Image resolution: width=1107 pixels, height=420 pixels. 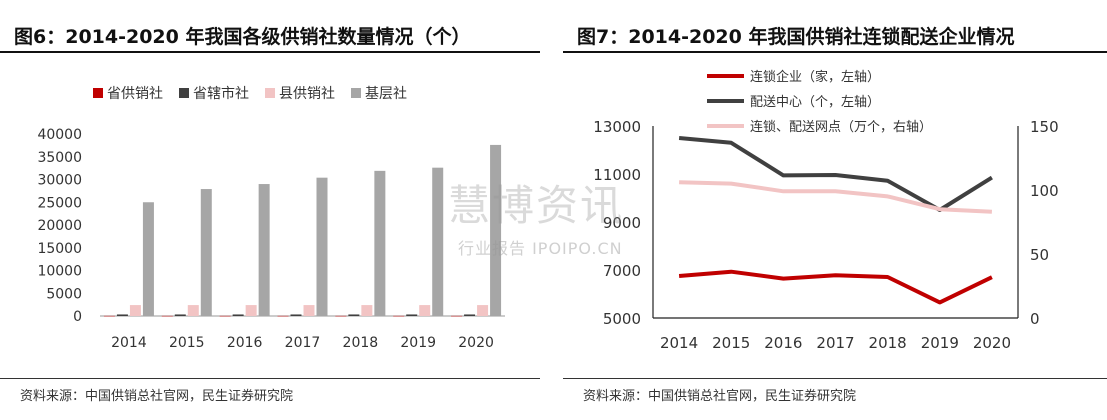 I want to click on y-tick-label-8: 40000, so click(x=59, y=135).